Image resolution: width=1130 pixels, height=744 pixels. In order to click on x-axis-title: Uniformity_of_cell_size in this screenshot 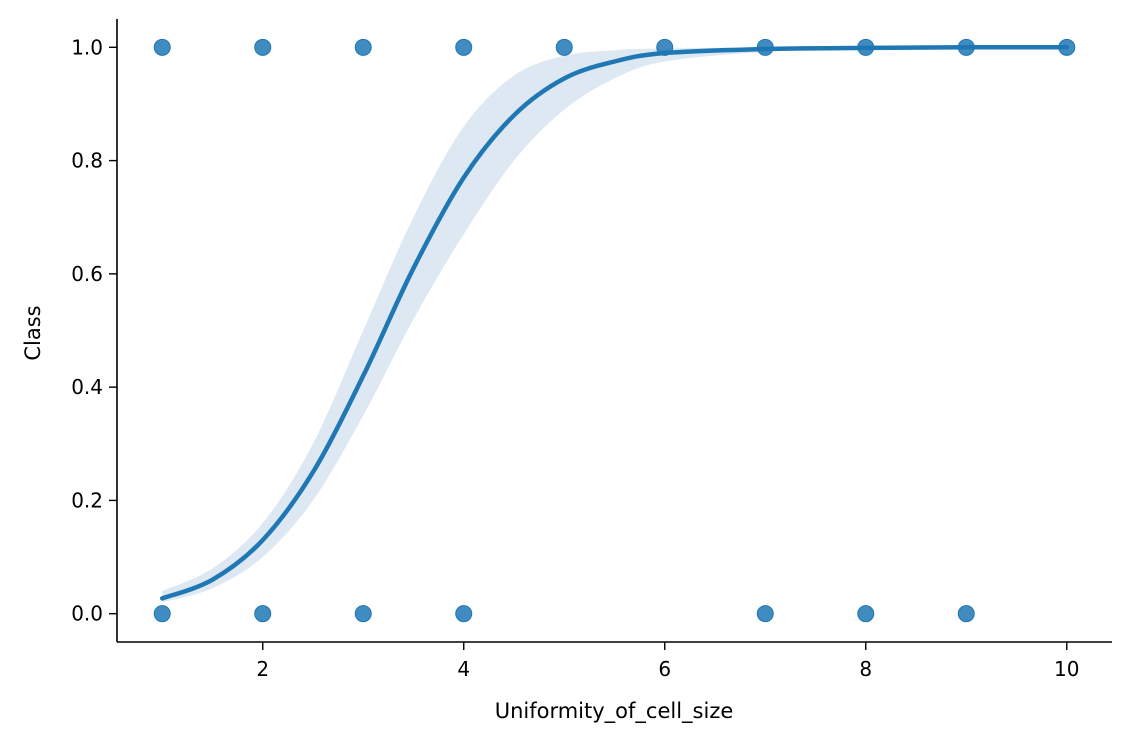, I will do `click(614, 711)`.